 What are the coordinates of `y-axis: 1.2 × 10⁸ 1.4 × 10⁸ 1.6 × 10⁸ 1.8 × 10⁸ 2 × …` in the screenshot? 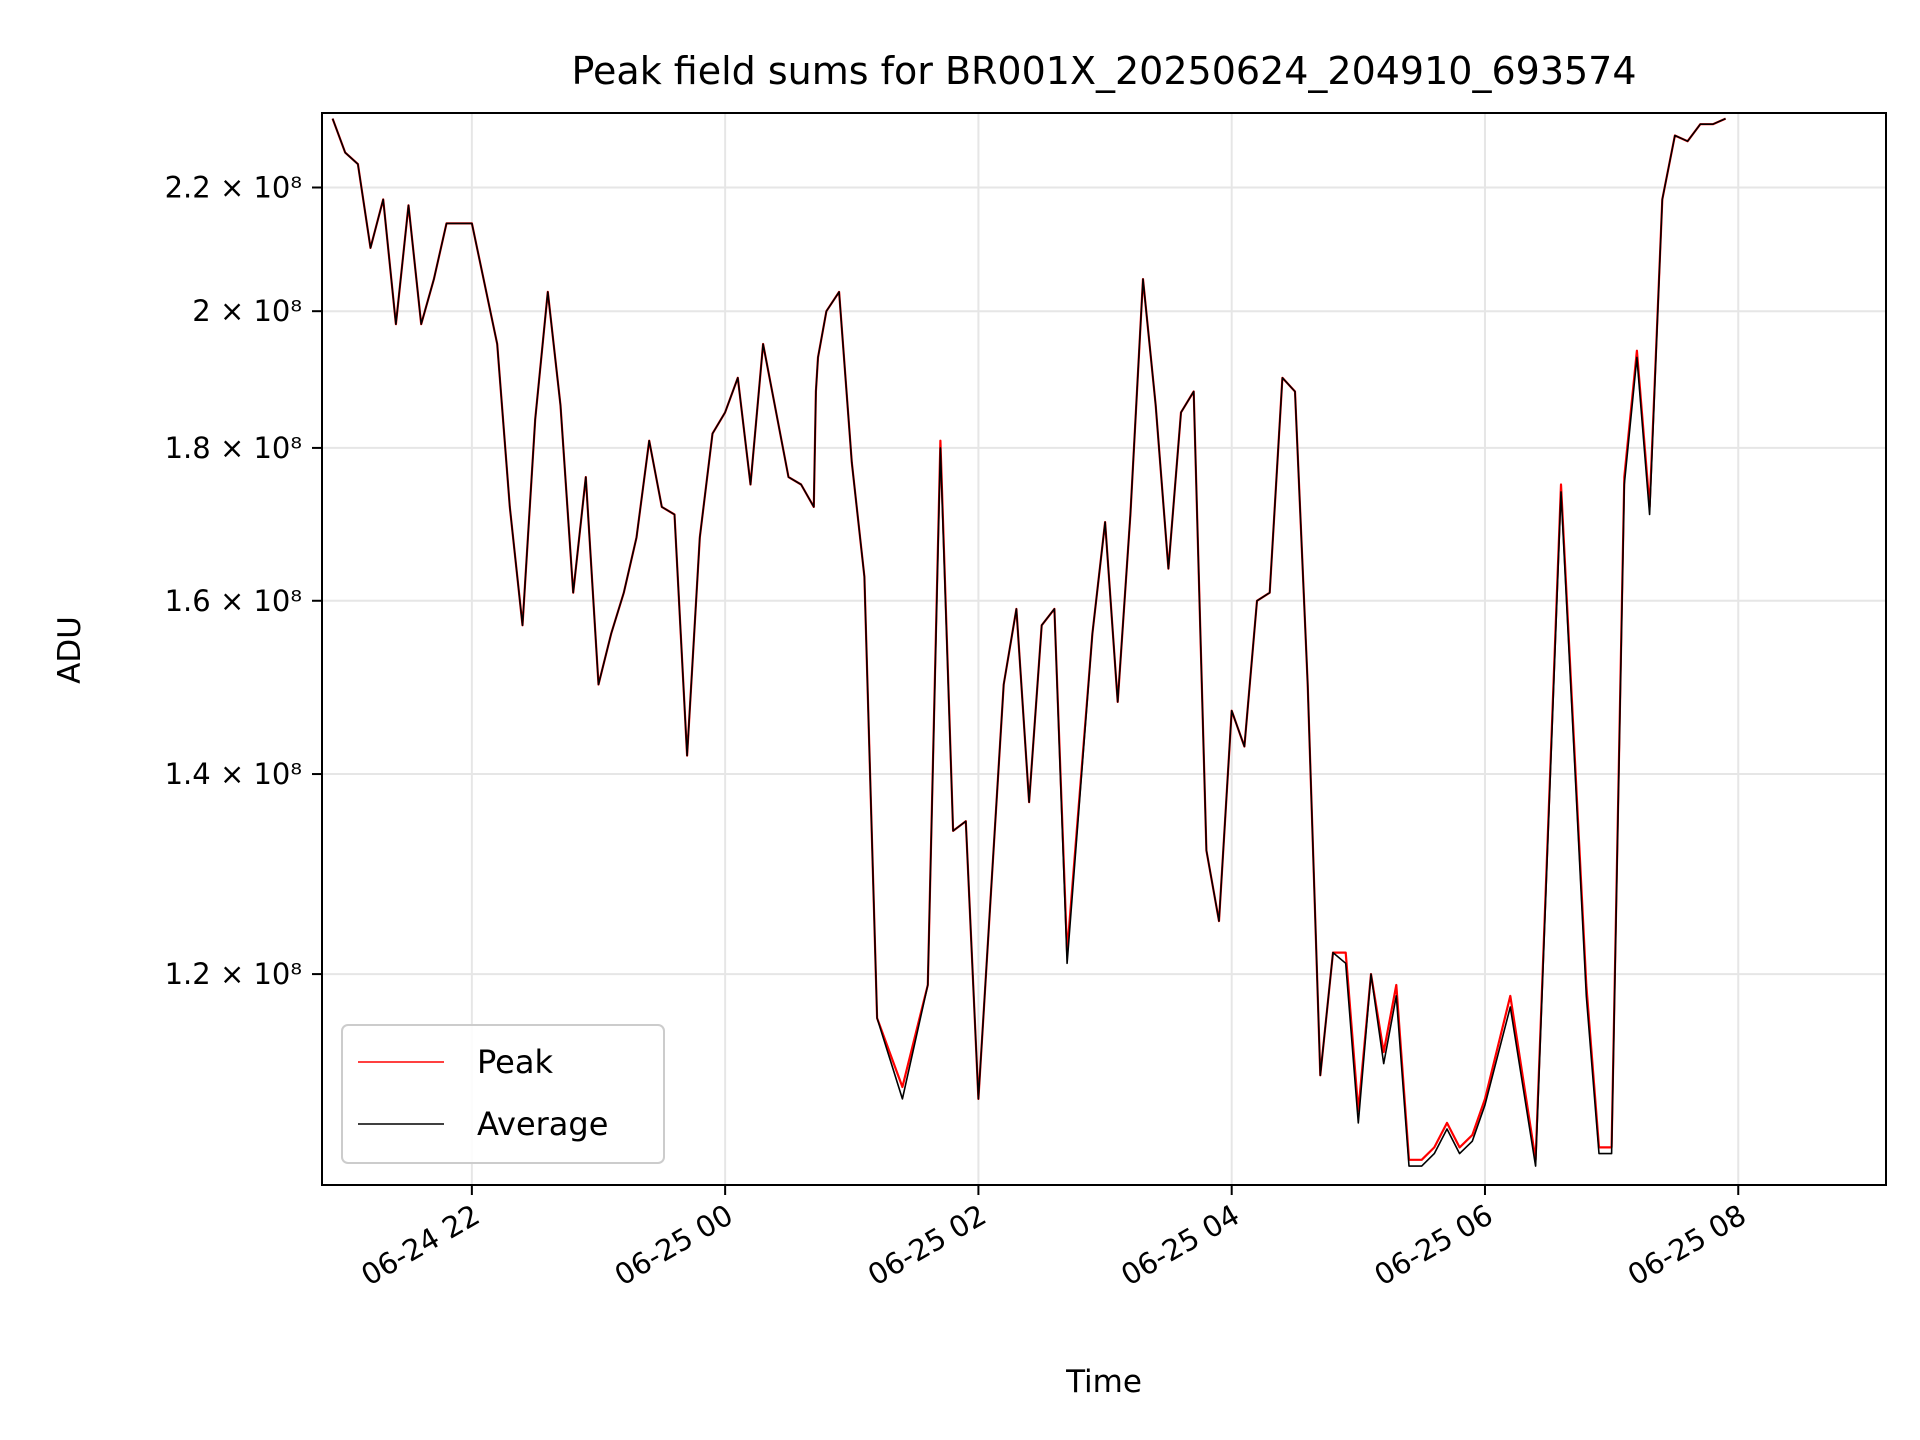 It's located at (243, 581).